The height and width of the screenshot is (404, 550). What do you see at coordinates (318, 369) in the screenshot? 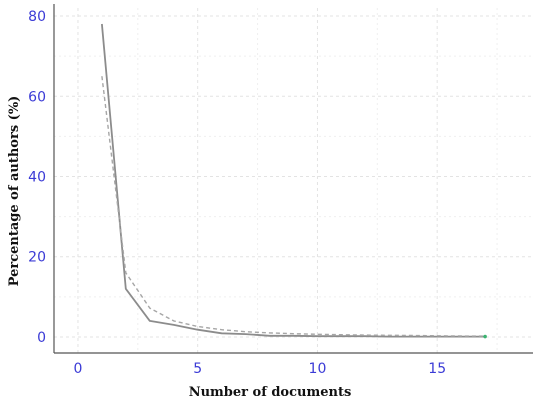
I see `x-tick-label: 10` at bounding box center [318, 369].